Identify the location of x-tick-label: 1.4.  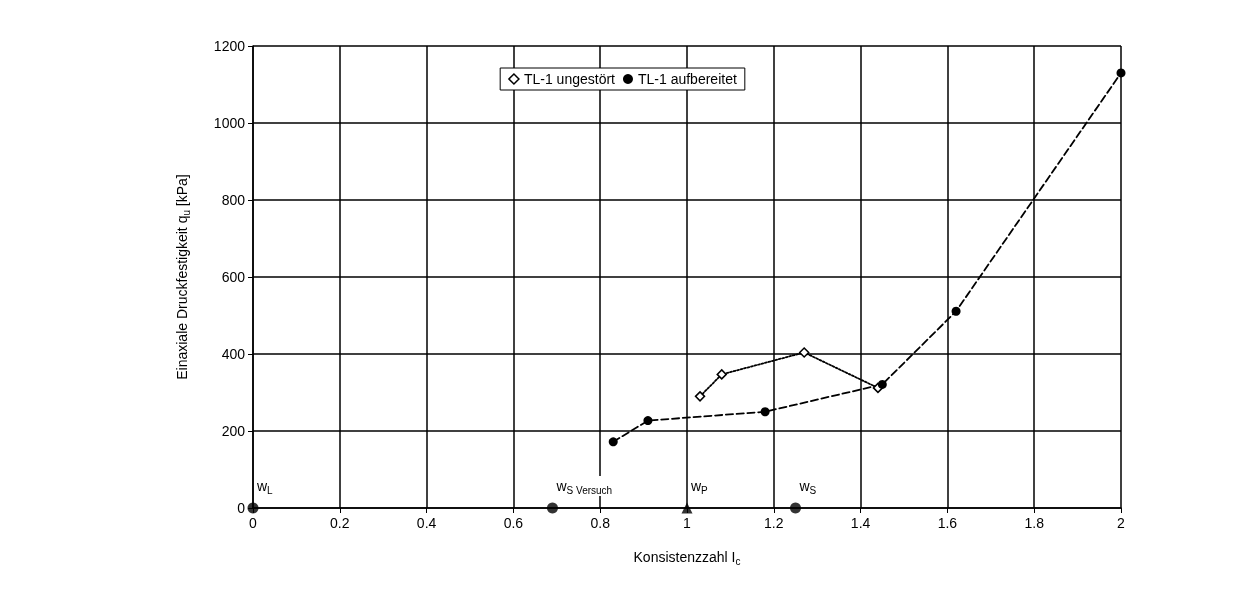
(860, 523).